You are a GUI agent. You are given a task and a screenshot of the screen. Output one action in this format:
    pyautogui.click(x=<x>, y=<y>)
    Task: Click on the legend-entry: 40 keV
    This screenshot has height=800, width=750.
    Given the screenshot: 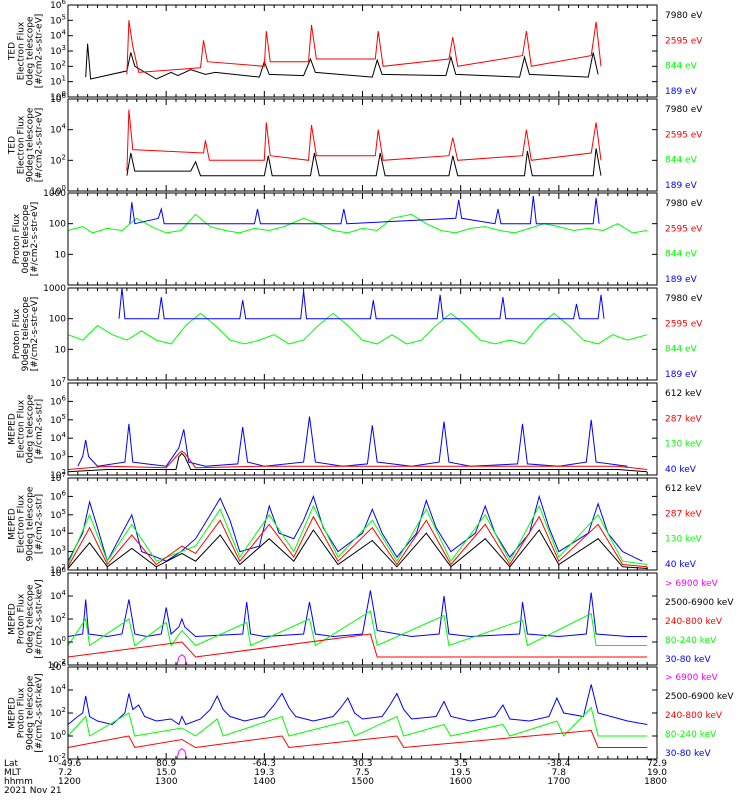 What is the action you would take?
    pyautogui.click(x=681, y=565)
    